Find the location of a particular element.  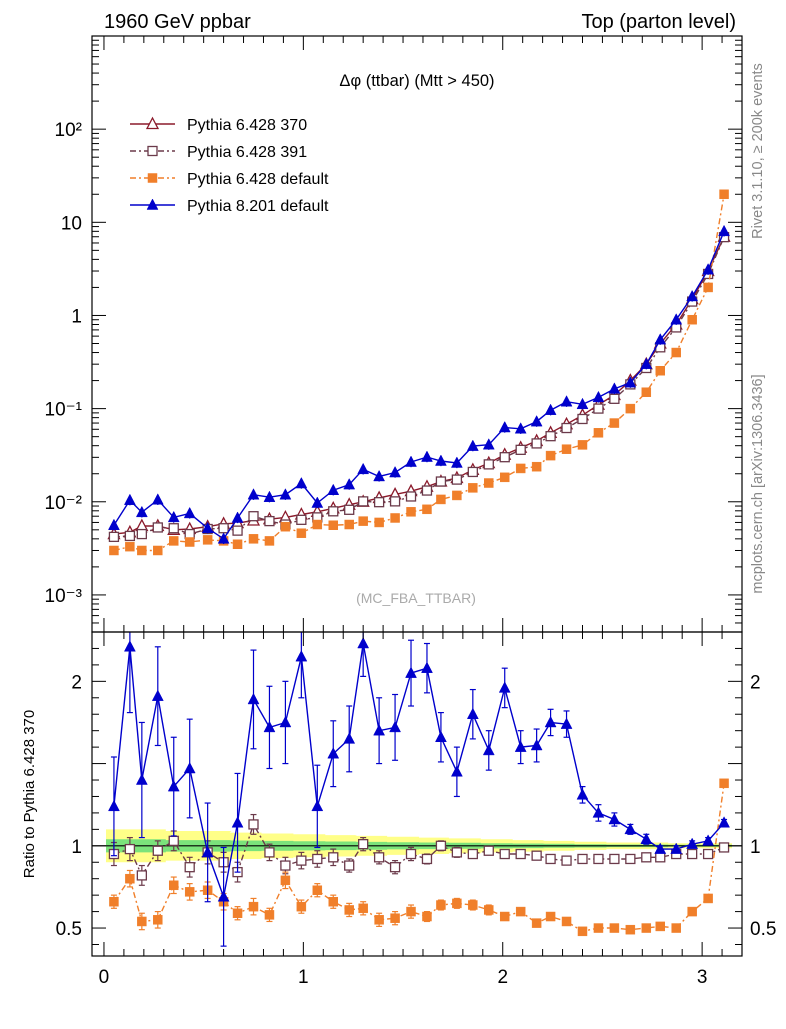

ratio-line is located at coordinates (419, 858).